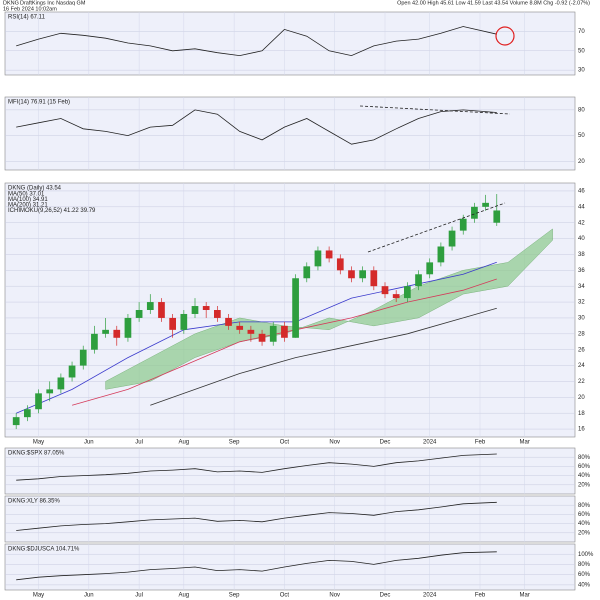 This screenshot has height=600, width=600. I want to click on y-tick-label: 36, so click(581, 271).